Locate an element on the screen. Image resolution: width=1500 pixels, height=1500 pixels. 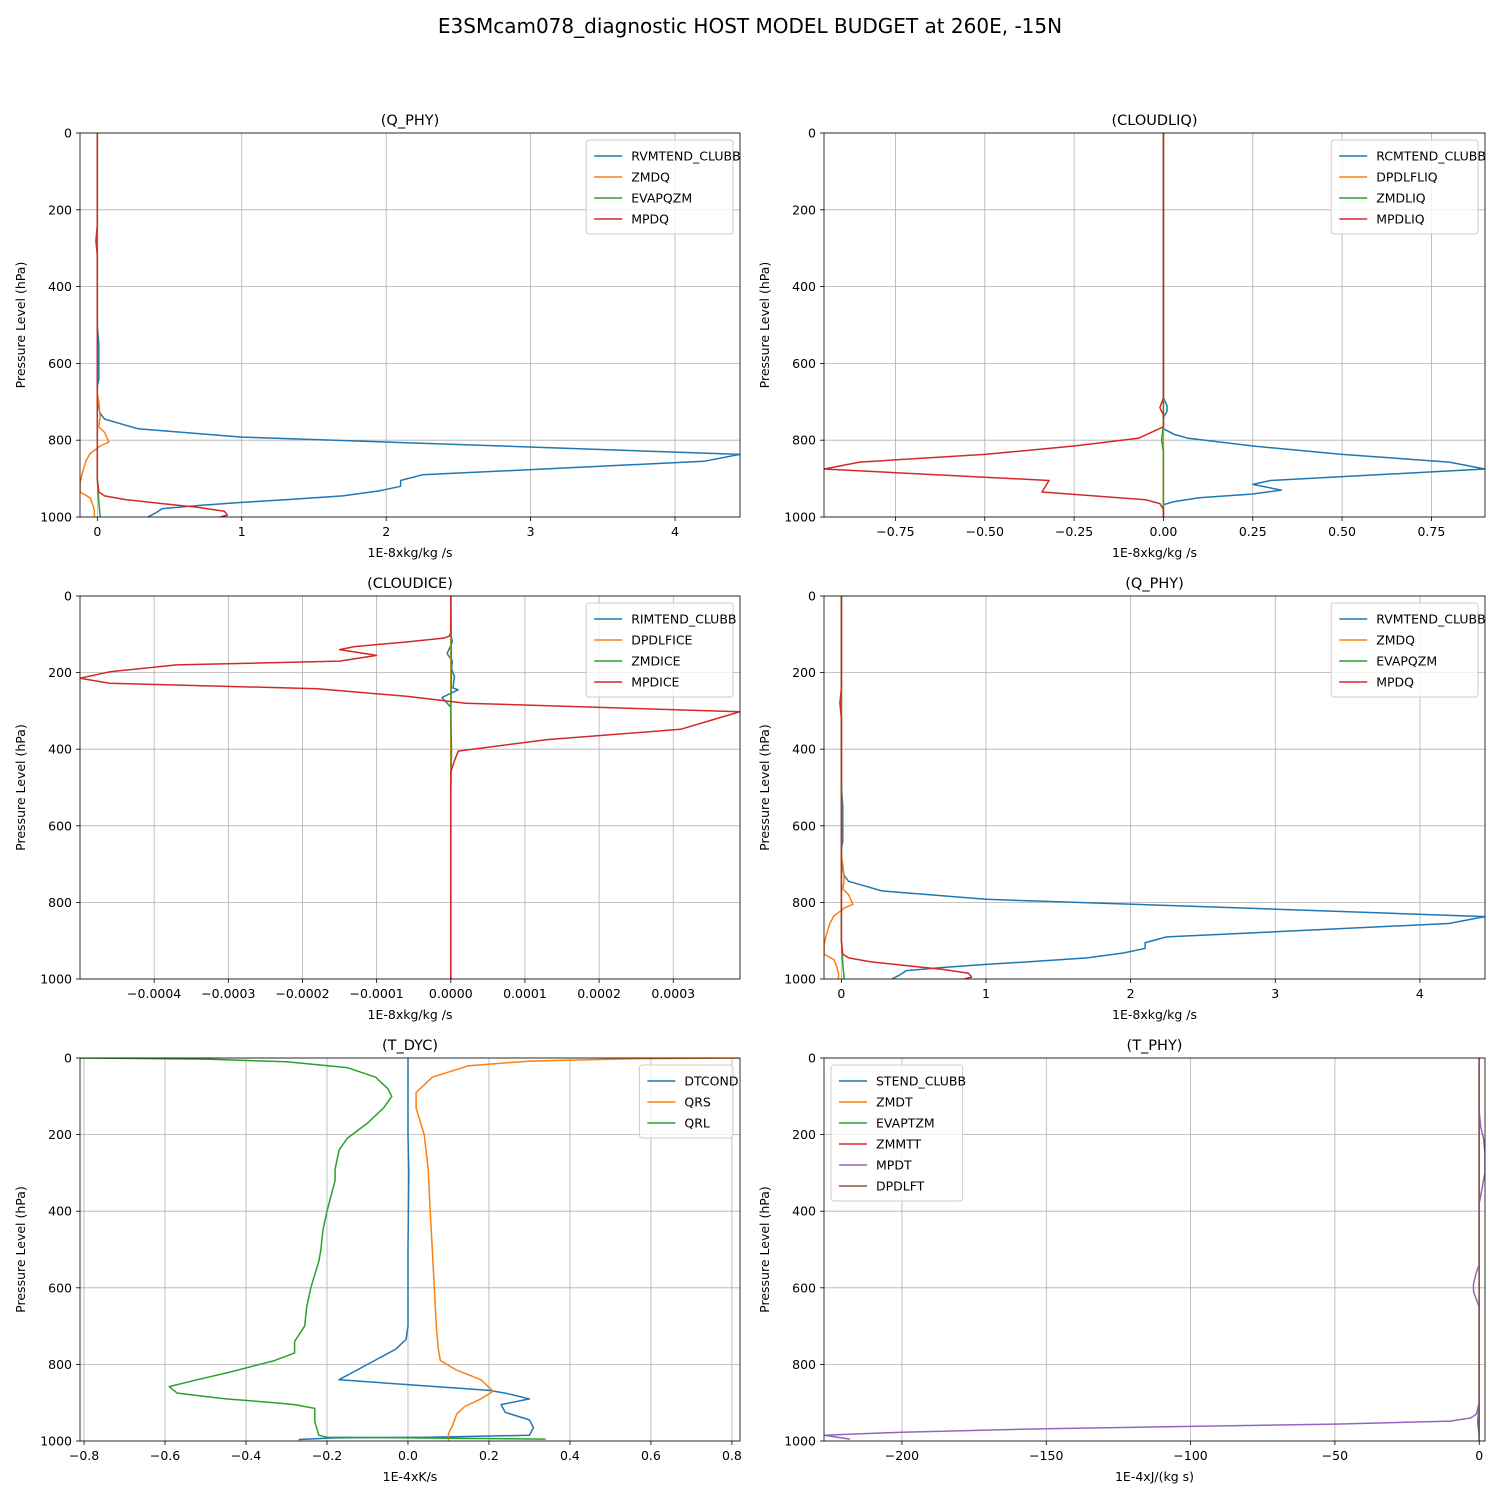
x-tick-label: 0.4 is located at coordinates (570, 1455).